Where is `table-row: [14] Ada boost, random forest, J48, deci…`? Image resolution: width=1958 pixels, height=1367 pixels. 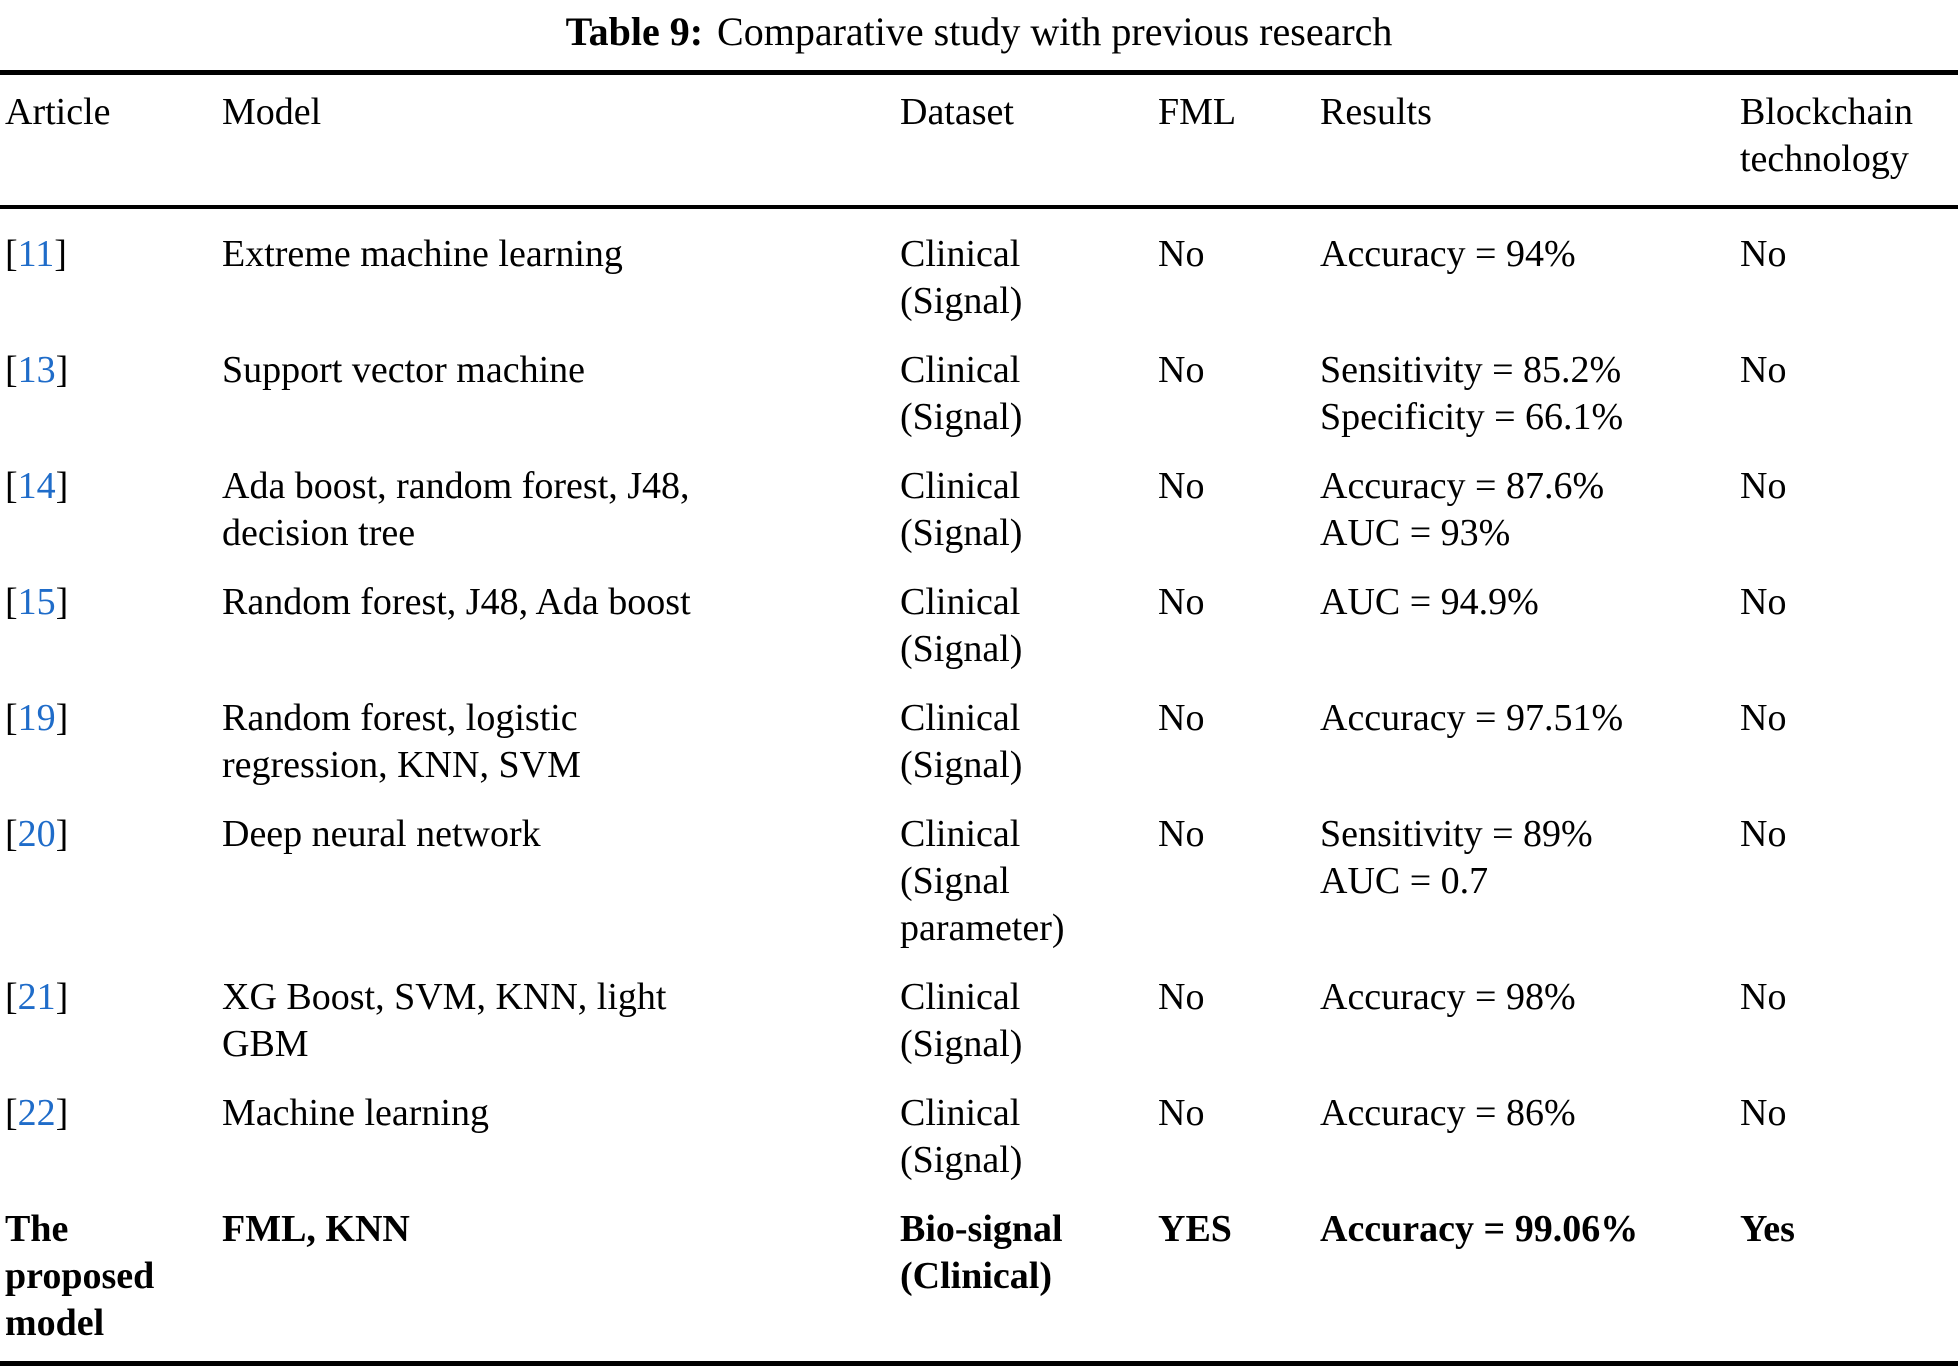
table-row: [14] Ada boost, random forest, J48, deci… is located at coordinates (979, 499).